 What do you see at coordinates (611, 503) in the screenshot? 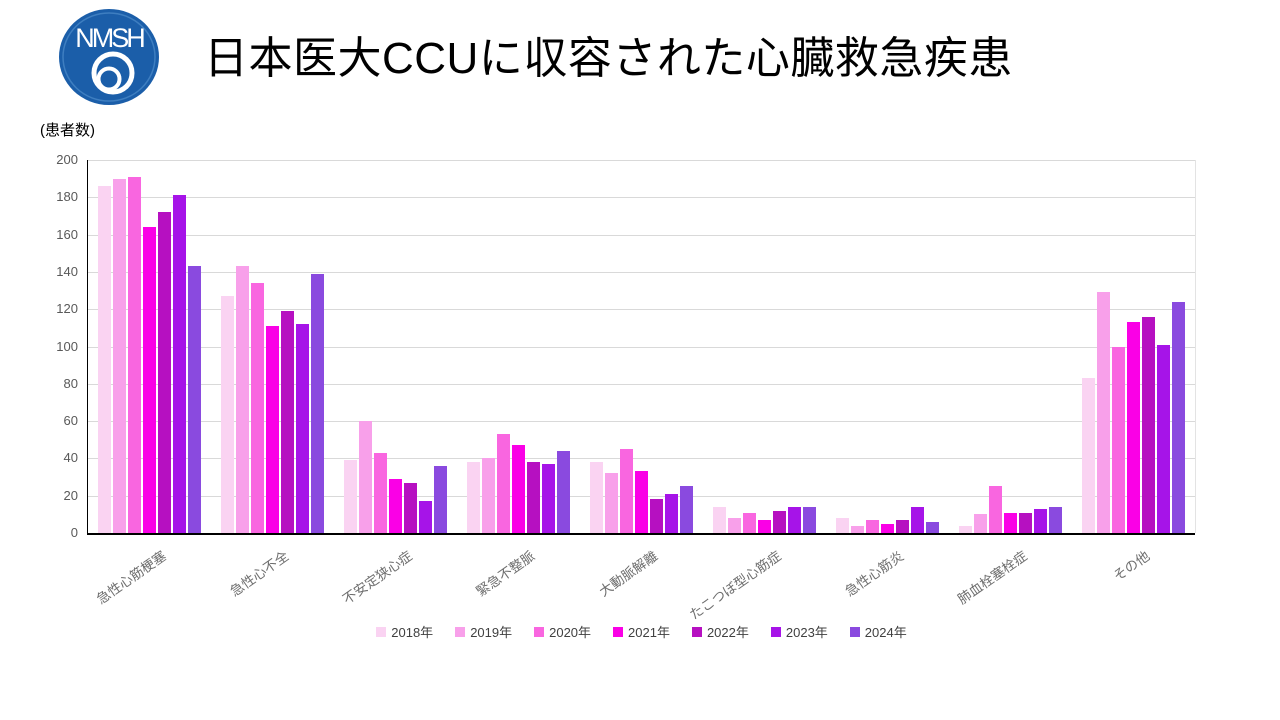
I see `bar-2019年-大動脈解離` at bounding box center [611, 503].